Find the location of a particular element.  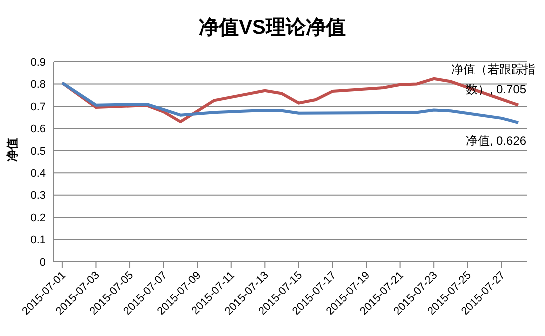

y-tick-label: 0.3 is located at coordinates (38, 196).